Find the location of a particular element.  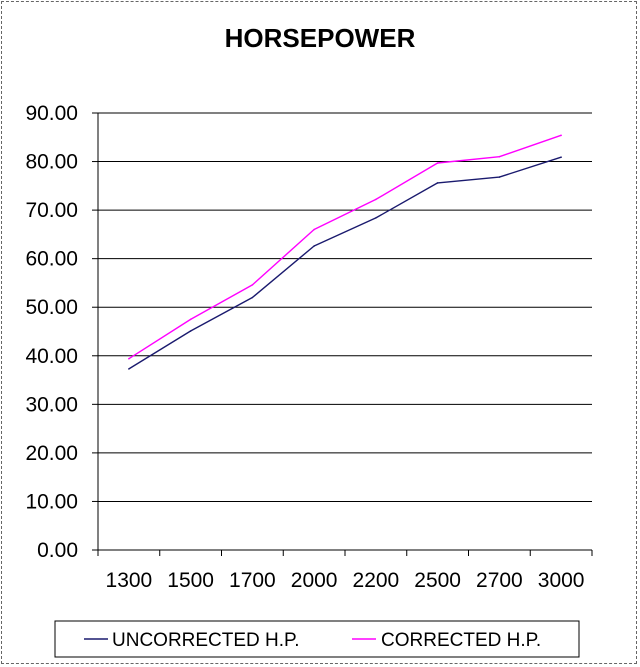

y-tick-label: 40.00 is located at coordinates (51, 356).